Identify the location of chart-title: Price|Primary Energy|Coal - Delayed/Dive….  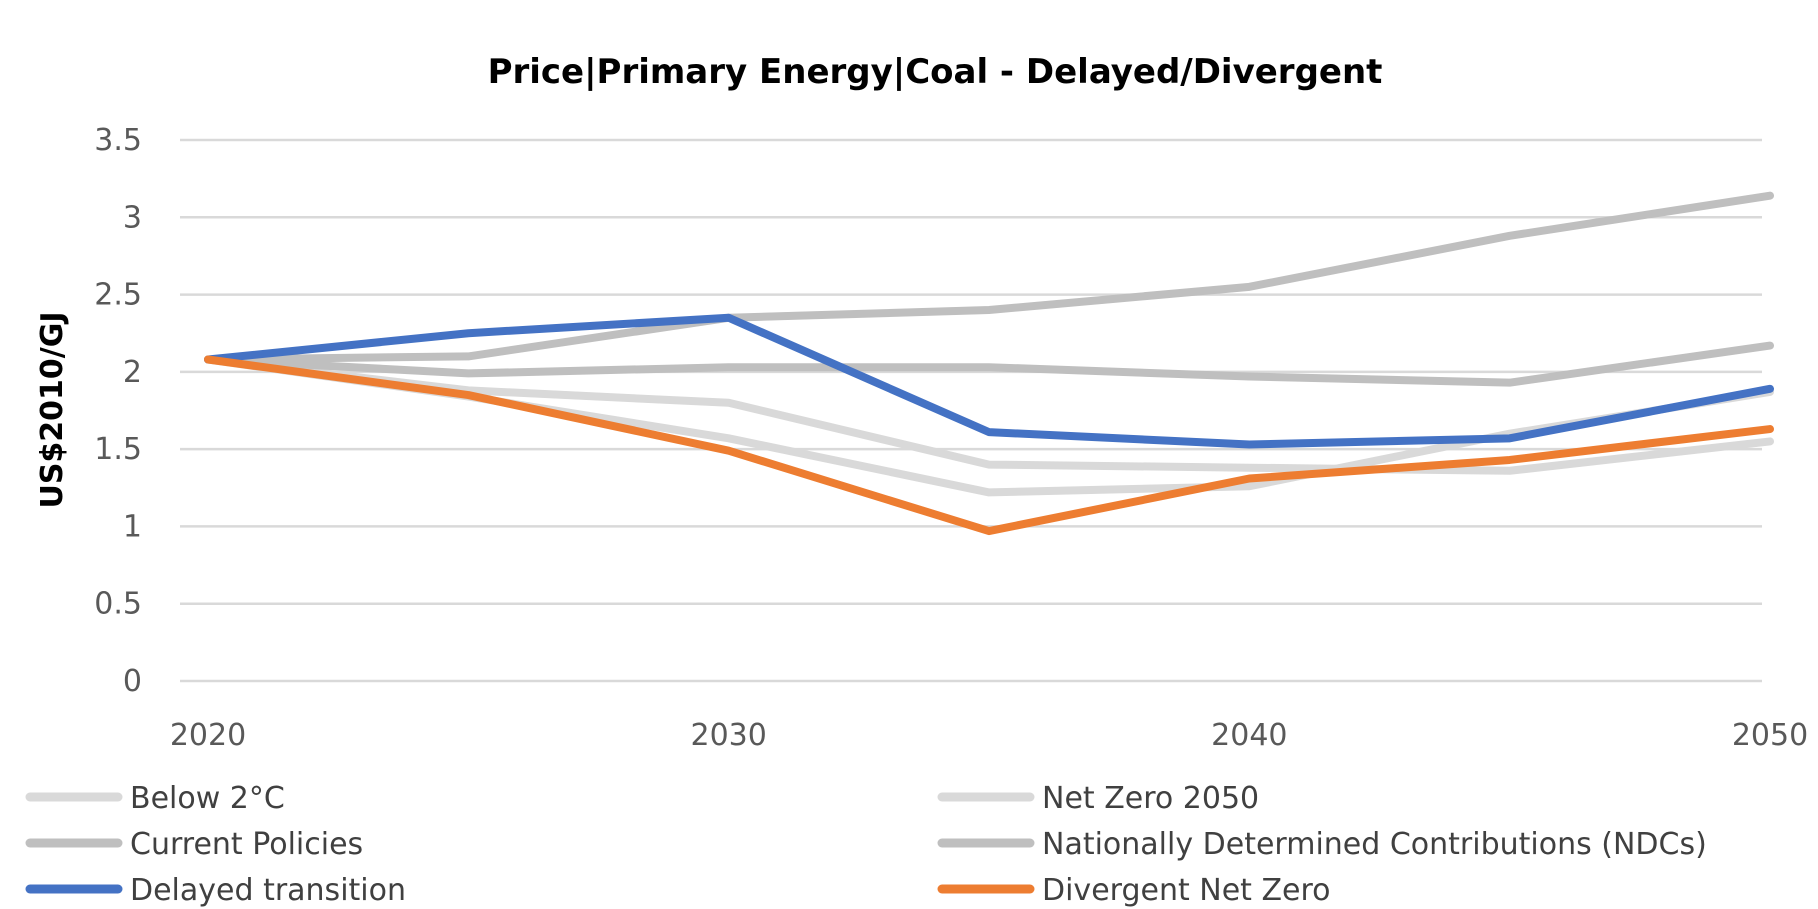
(935, 72).